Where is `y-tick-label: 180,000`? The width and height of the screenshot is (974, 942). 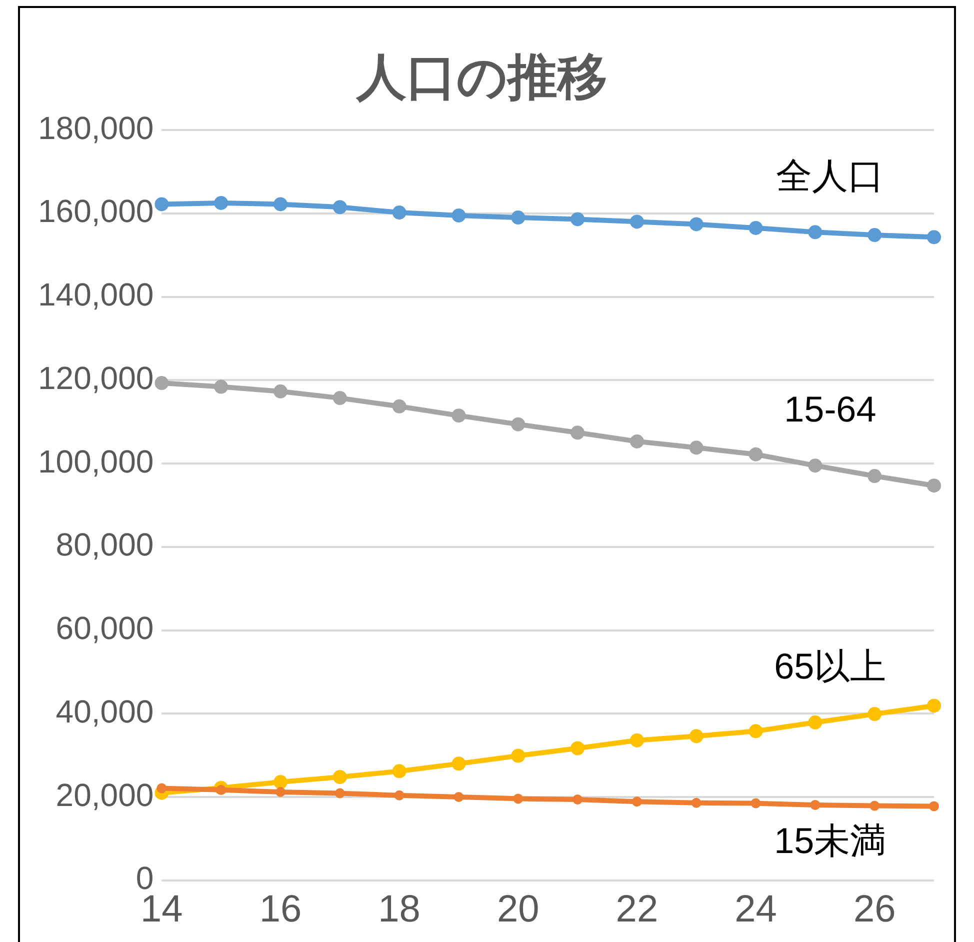 y-tick-label: 180,000 is located at coordinates (96, 128).